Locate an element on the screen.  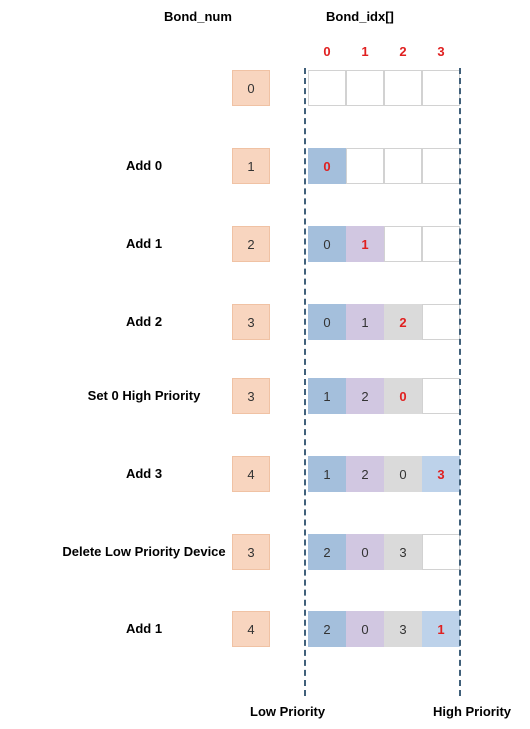
bond-num-box: 2 is located at coordinates (251, 244).